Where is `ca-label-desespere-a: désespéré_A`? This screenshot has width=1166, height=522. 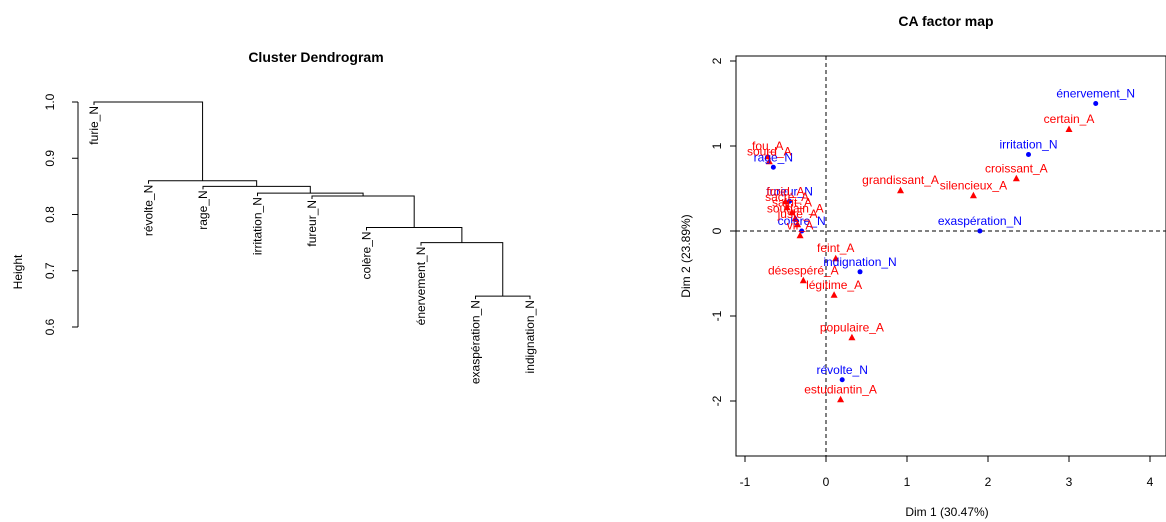
ca-label-desespere-a: désespéré_A is located at coordinates (803, 270).